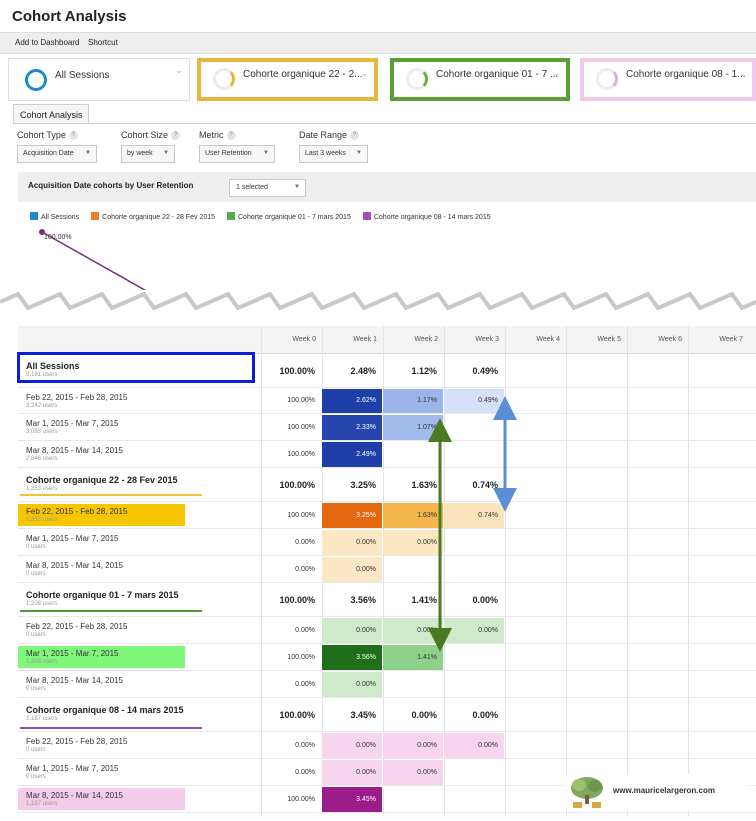 The width and height of the screenshot is (756, 821). What do you see at coordinates (365, 339) in the screenshot?
I see `column-header: Week 1` at bounding box center [365, 339].